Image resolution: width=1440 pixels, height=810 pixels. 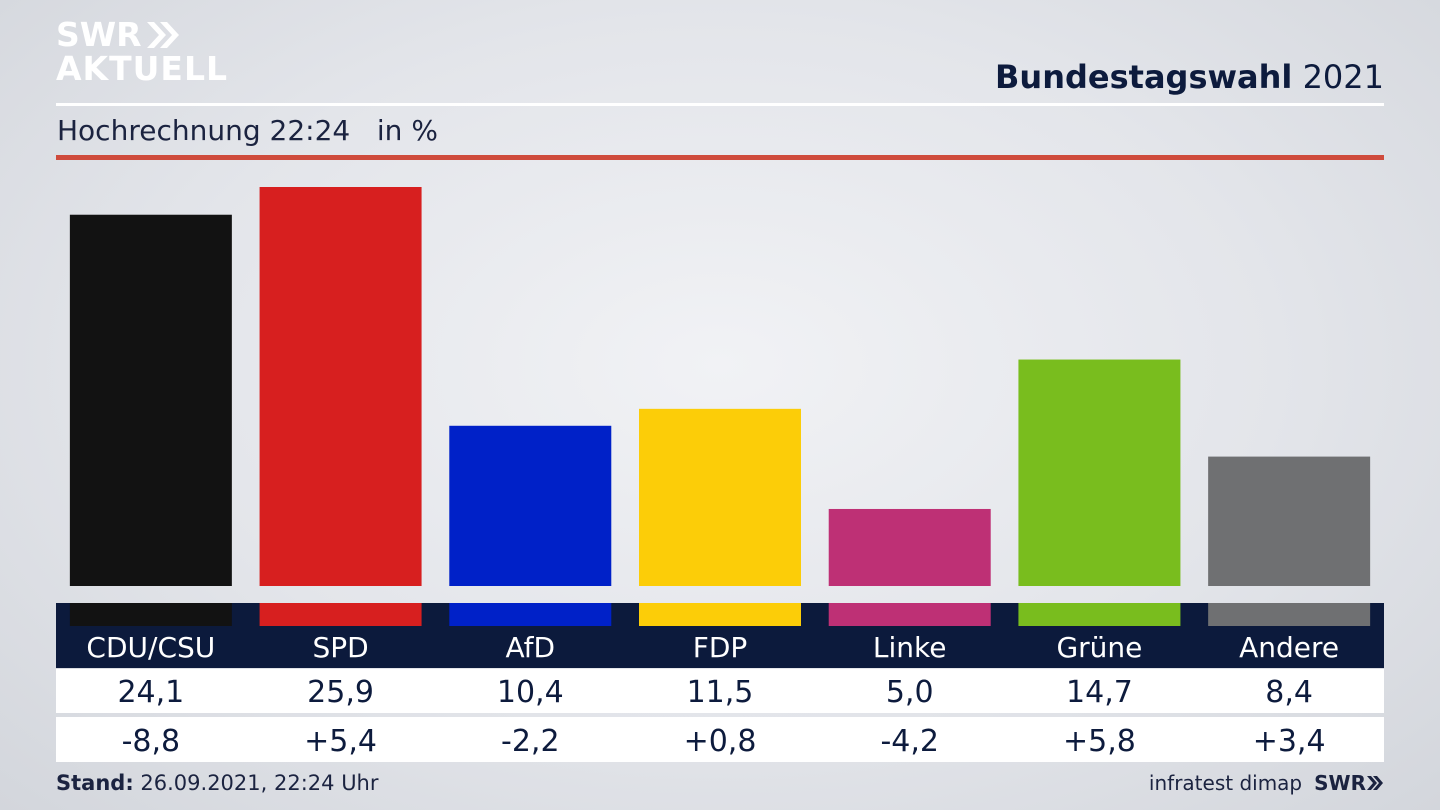 I want to click on stand-value: 26.09.2021, 22:24 Uhr, so click(x=259, y=783).